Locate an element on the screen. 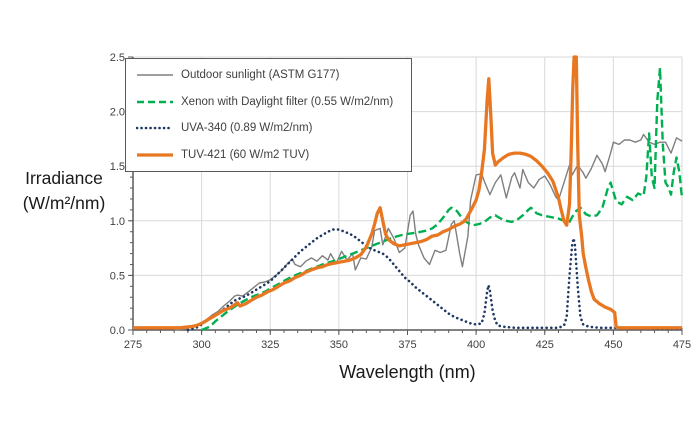 Image resolution: width=700 pixels, height=440 pixels. x-tick-label: 275 is located at coordinates (133, 345).